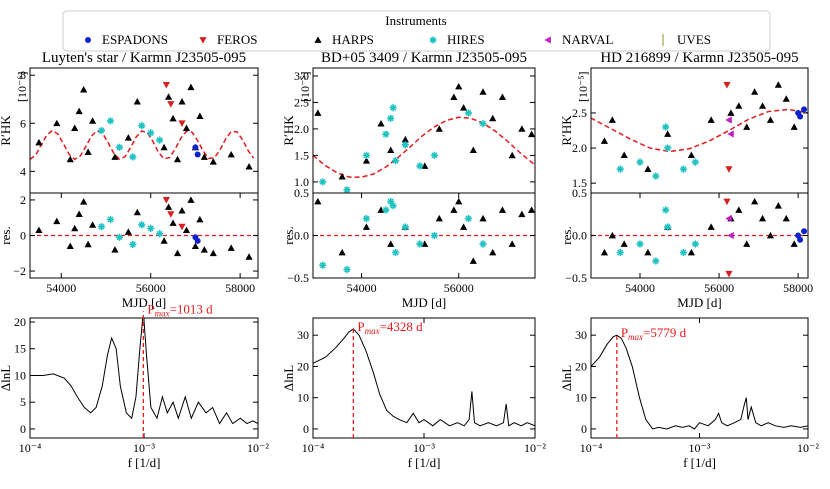  What do you see at coordinates (303, 366) in the screenshot?
I see `y-tick-label: 20` at bounding box center [303, 366].